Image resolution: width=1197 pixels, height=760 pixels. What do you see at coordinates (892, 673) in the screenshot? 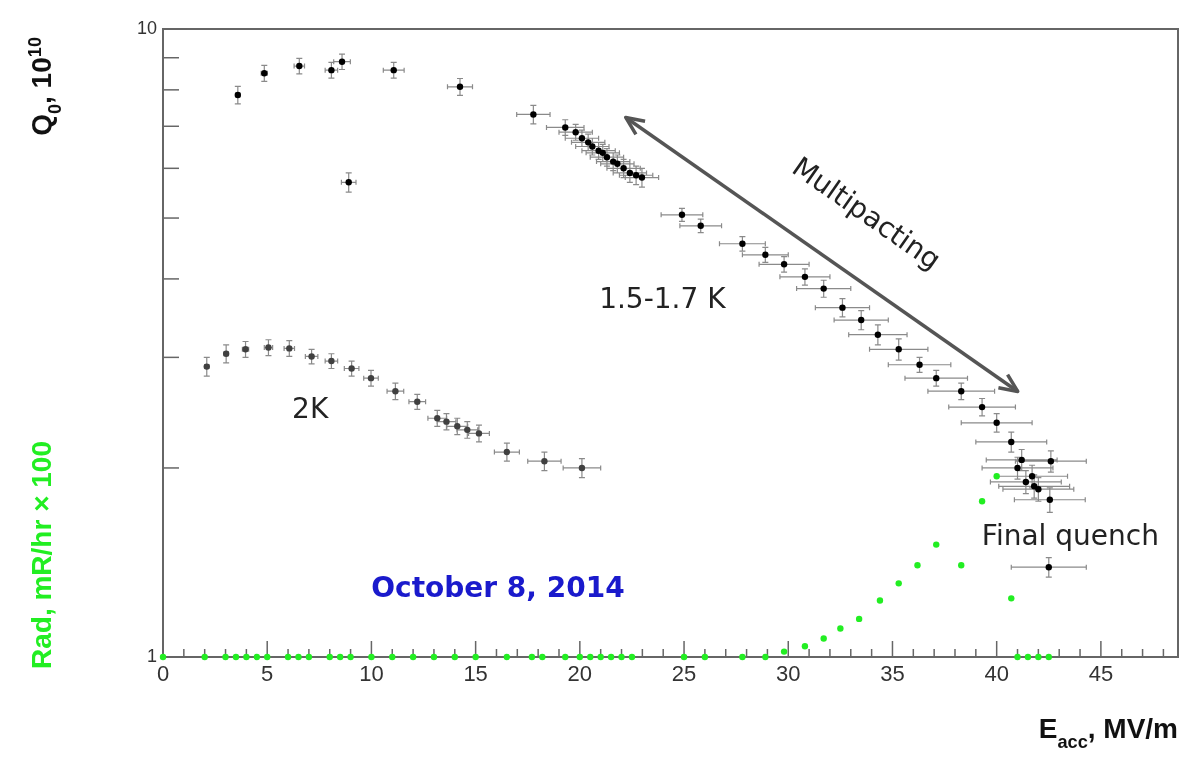
I see `x-tick-label: 35` at bounding box center [892, 673].